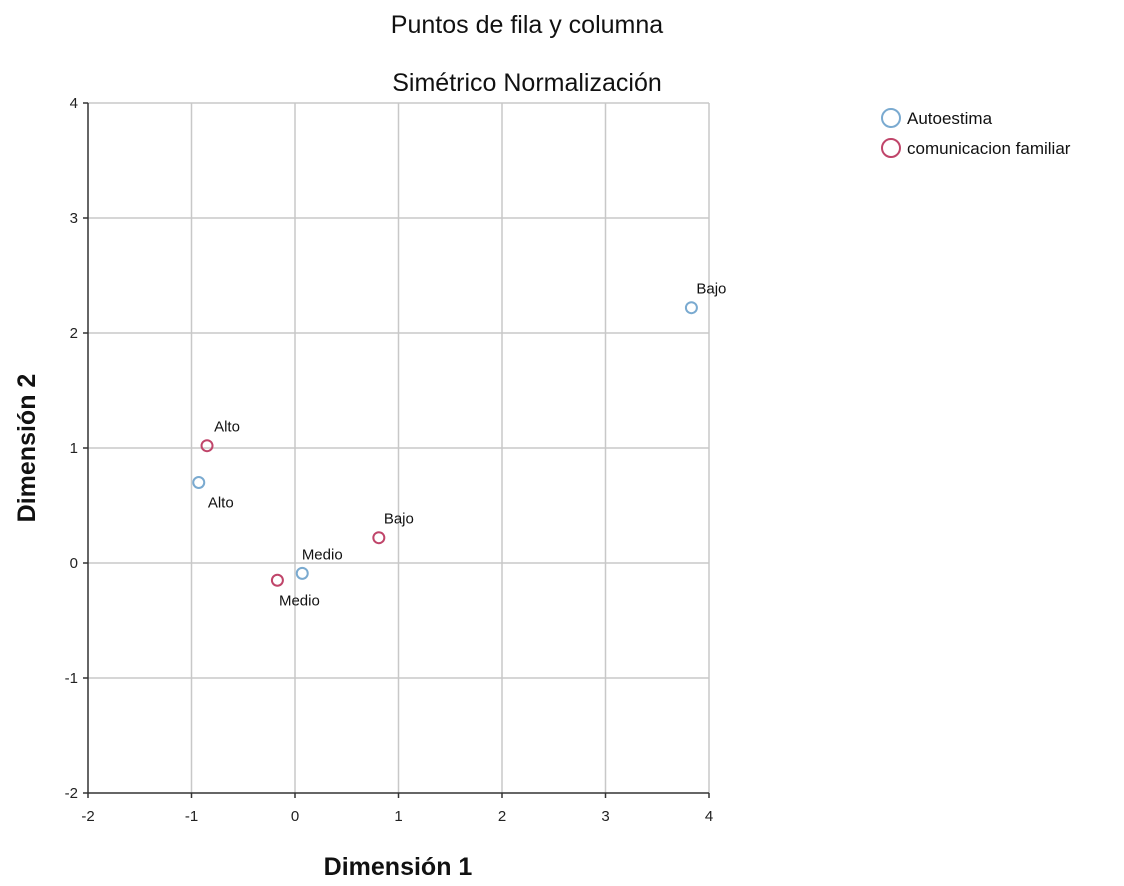  I want to click on y-axis-title: Dimensión 2, so click(27, 448).